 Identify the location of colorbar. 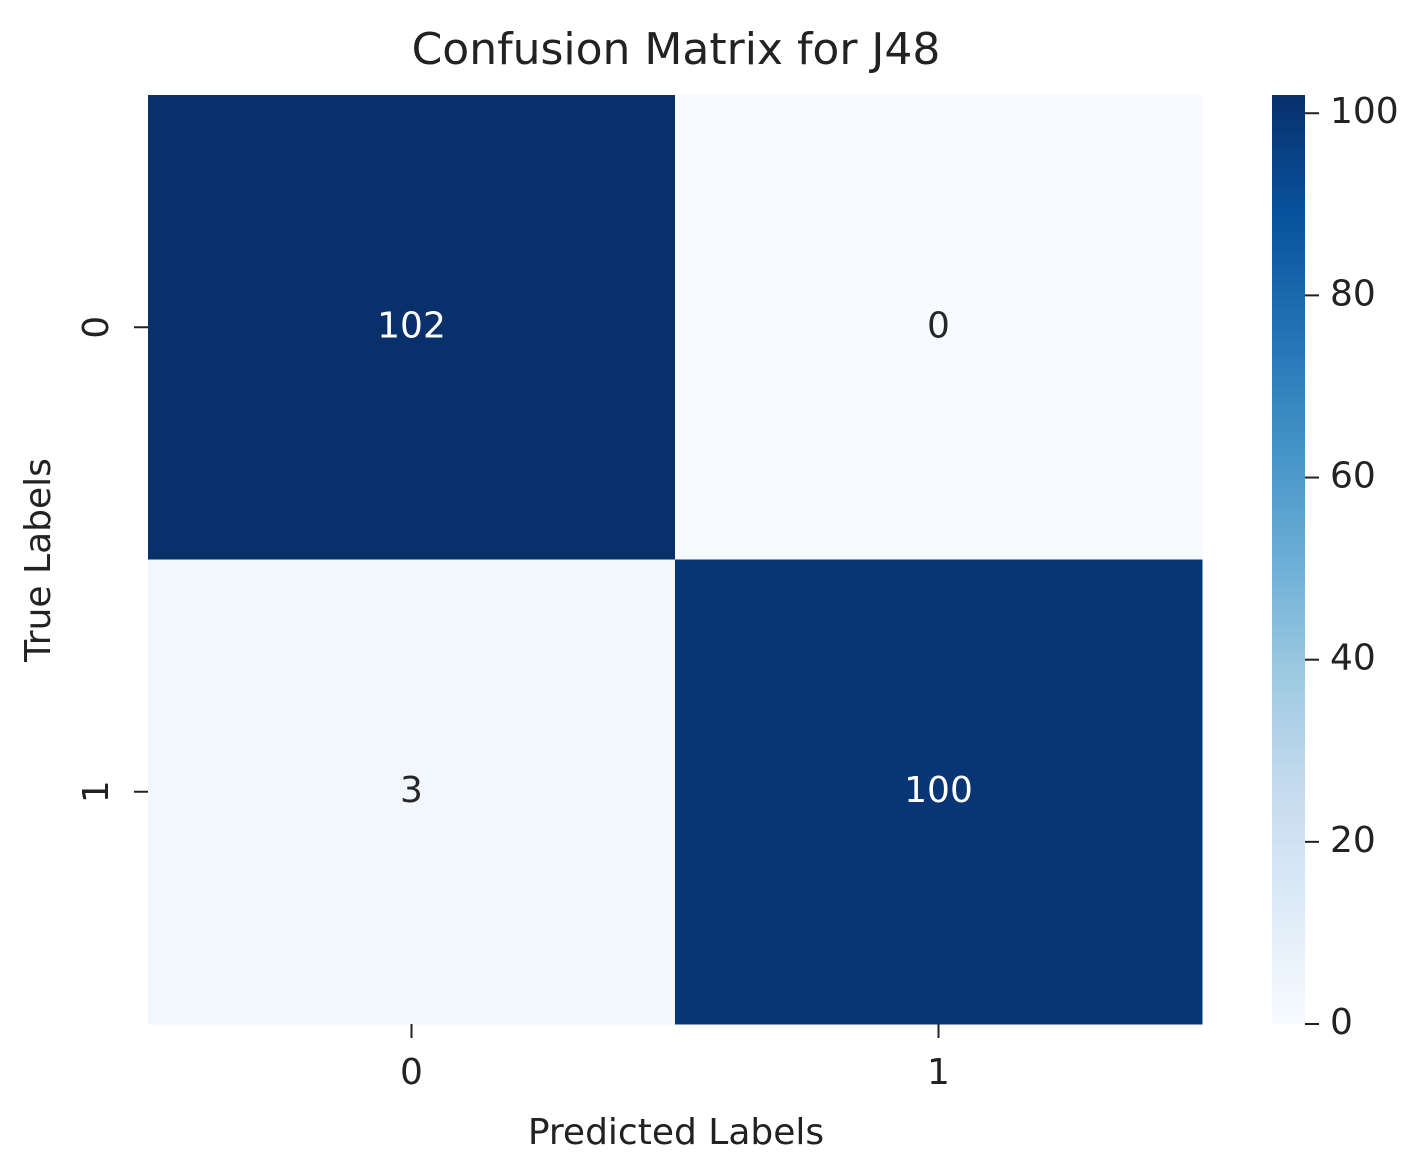
(1288, 559).